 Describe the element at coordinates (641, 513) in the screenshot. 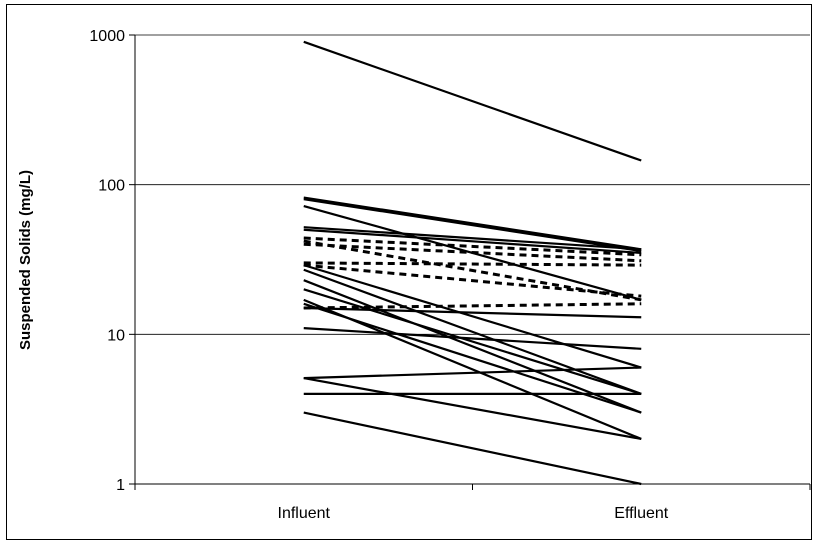

I see `x-tick-label: Effluent` at that location.